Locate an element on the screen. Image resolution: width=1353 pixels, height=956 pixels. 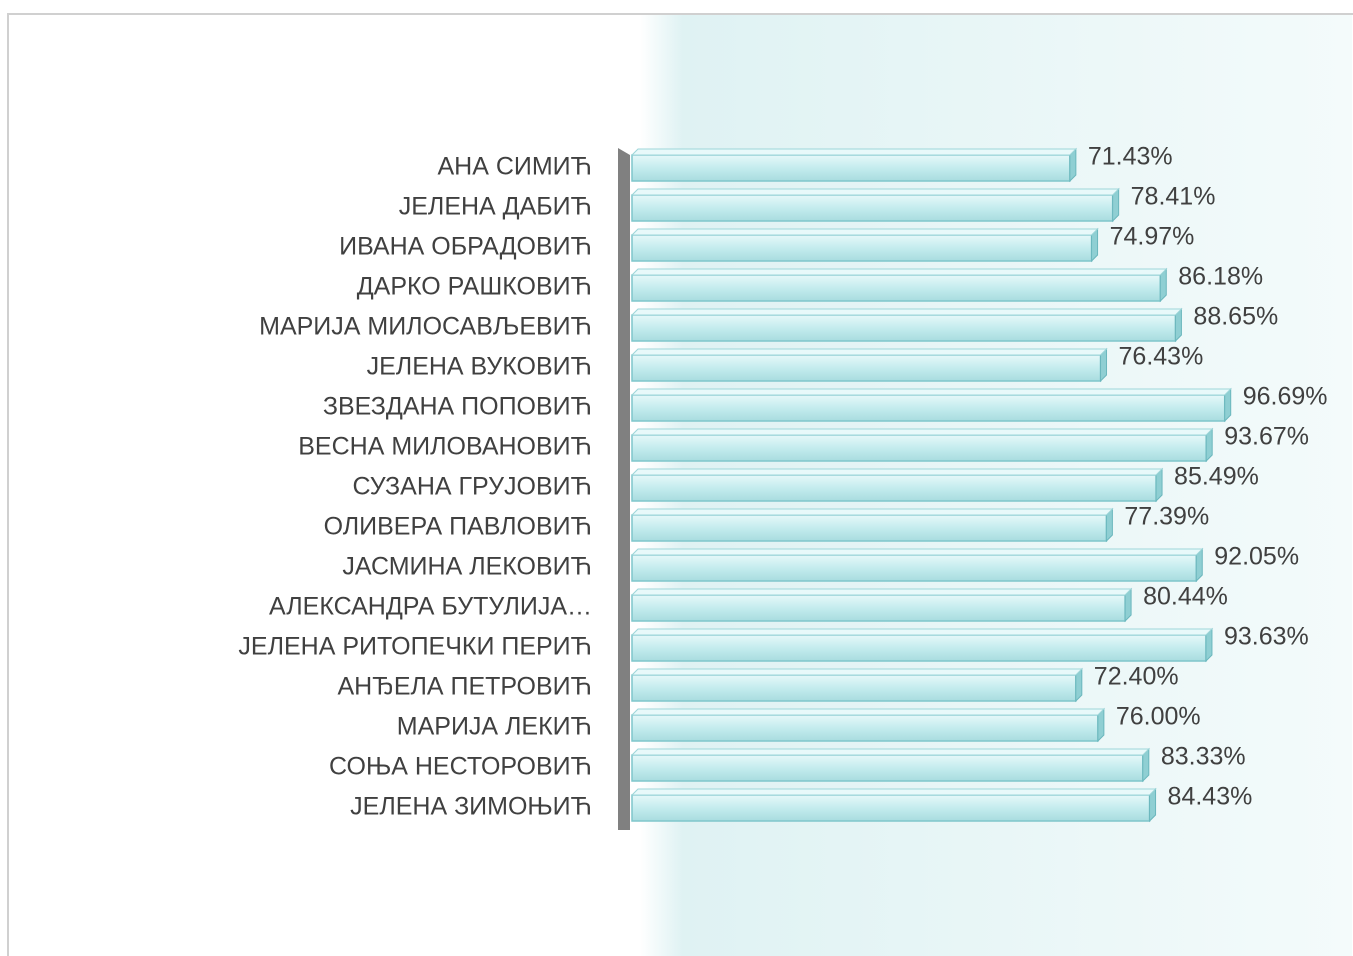
data-label: 71.43% is located at coordinates (1130, 157).